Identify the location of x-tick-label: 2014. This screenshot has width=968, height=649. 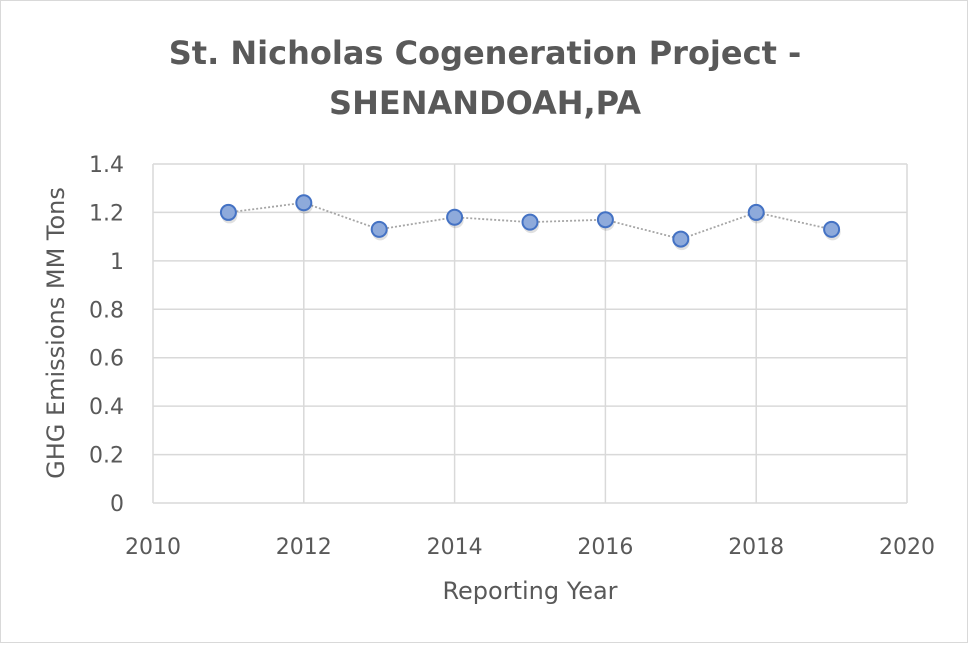
(455, 547).